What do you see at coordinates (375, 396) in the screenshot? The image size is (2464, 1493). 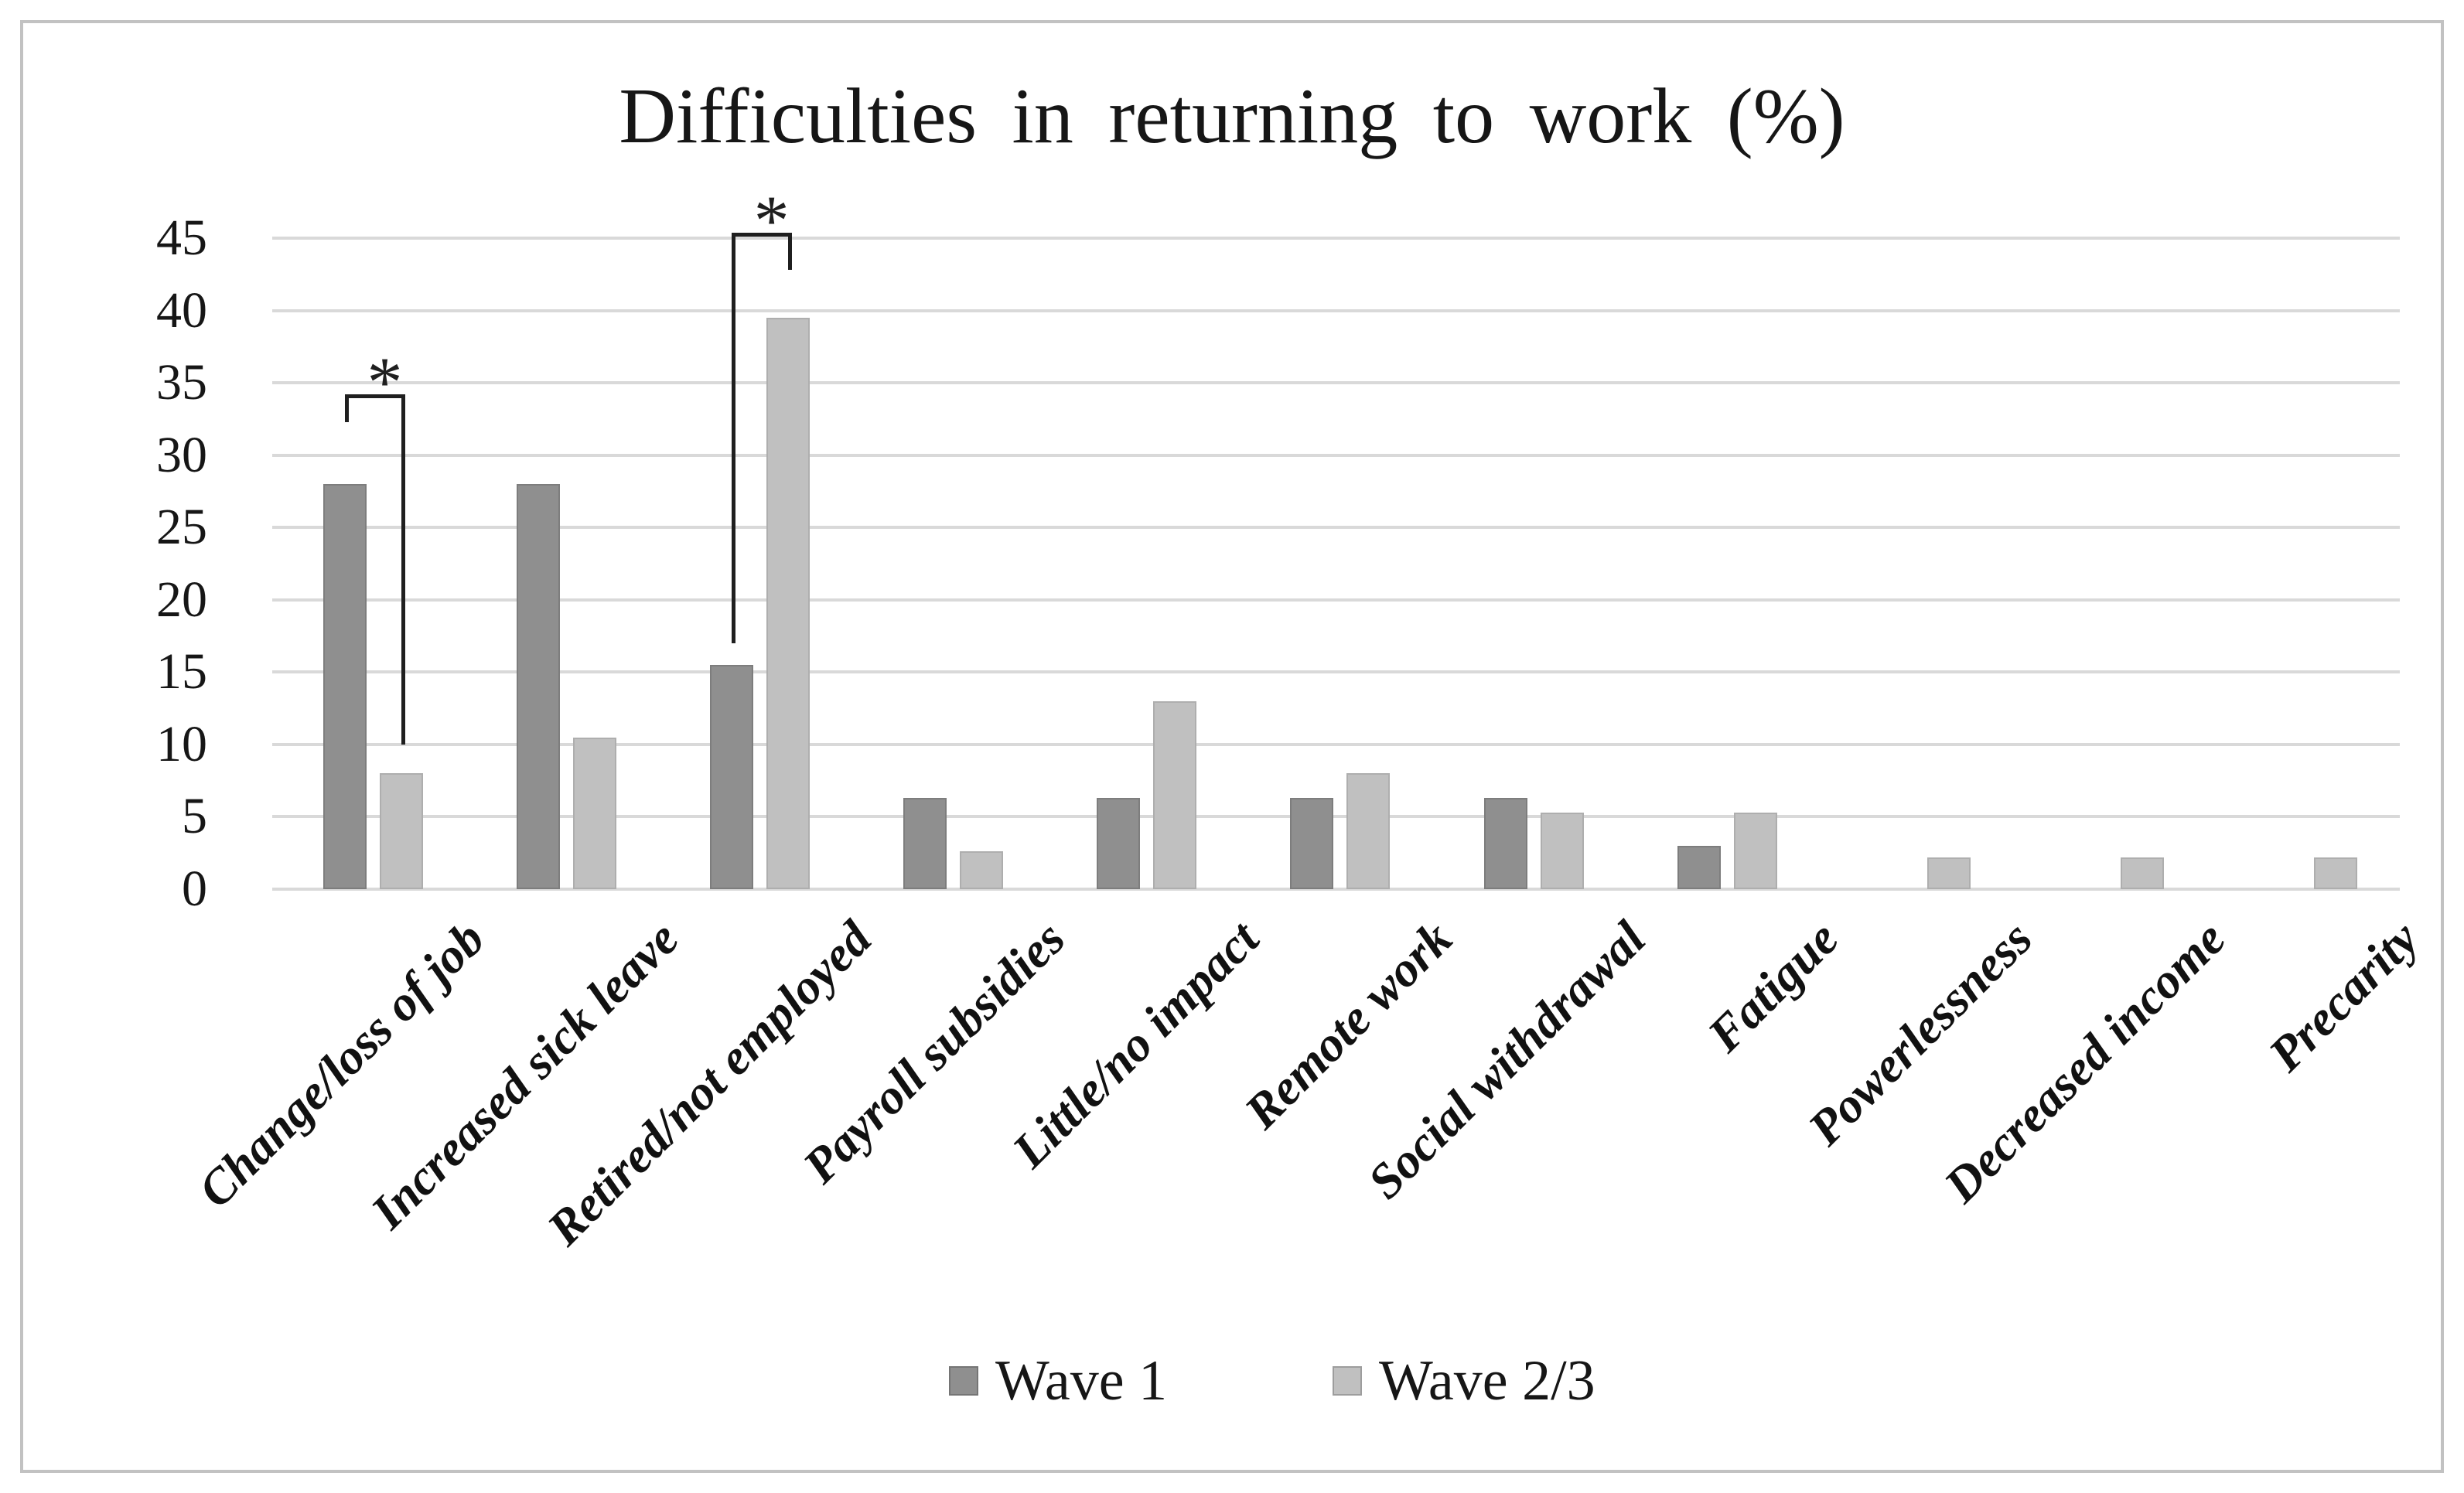 I see `sig-bracket-0-bar` at bounding box center [375, 396].